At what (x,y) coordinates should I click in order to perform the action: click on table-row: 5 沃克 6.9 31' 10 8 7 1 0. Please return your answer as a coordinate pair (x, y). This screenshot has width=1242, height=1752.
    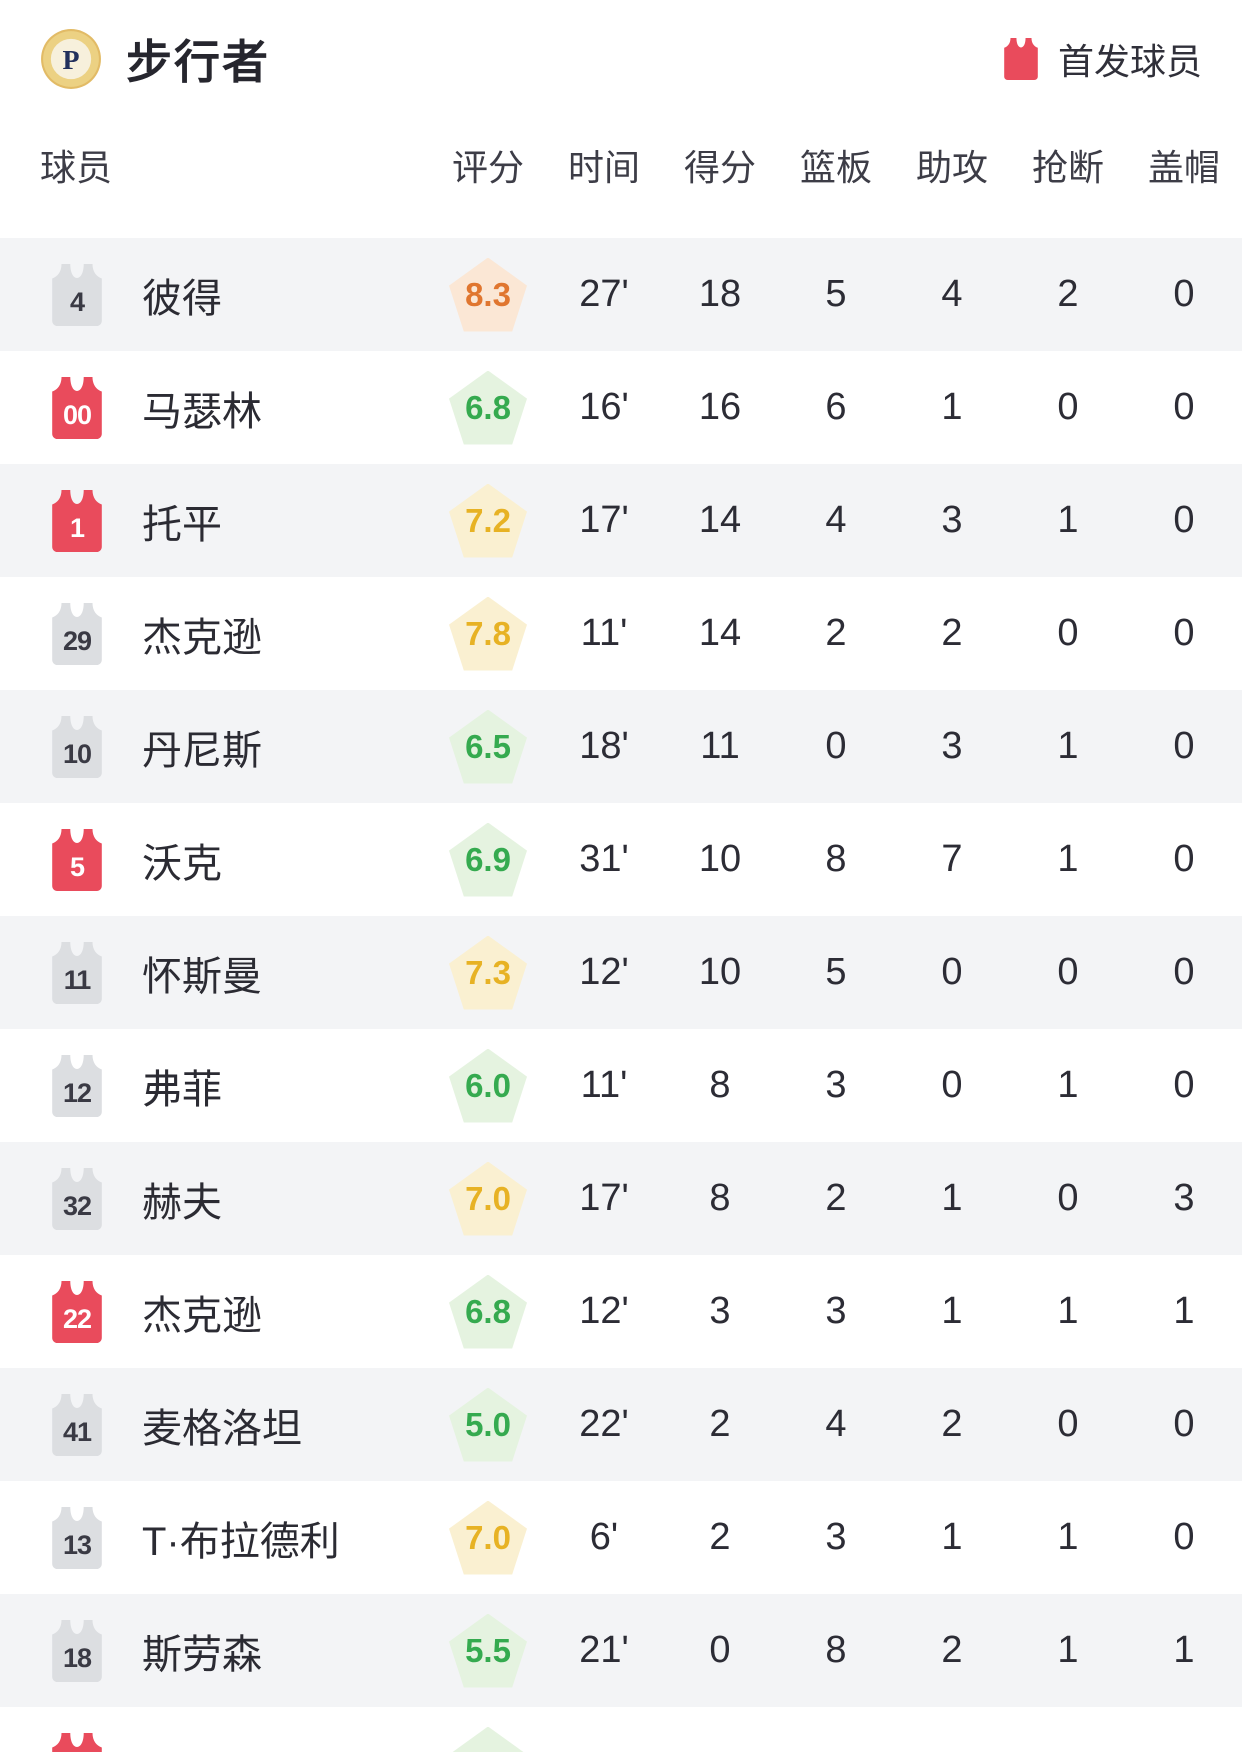
    Looking at the image, I should click on (621, 859).